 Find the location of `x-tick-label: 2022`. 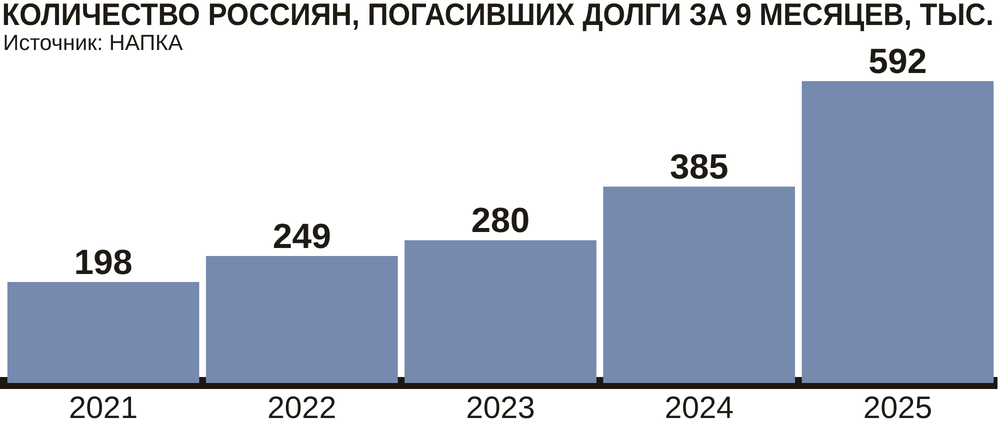

x-tick-label: 2022 is located at coordinates (301, 406).